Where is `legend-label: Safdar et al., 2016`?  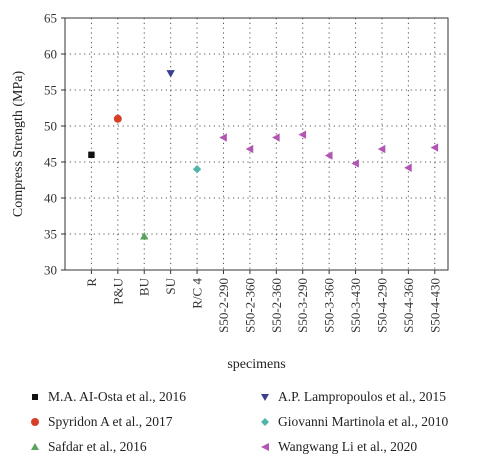 legend-label: Safdar et al., 2016 is located at coordinates (97, 446).